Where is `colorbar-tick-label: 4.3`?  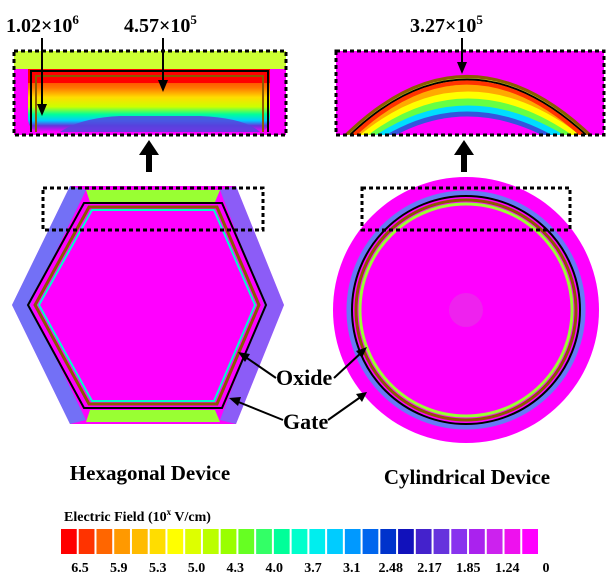
colorbar-tick-label: 4.3 is located at coordinates (236, 568).